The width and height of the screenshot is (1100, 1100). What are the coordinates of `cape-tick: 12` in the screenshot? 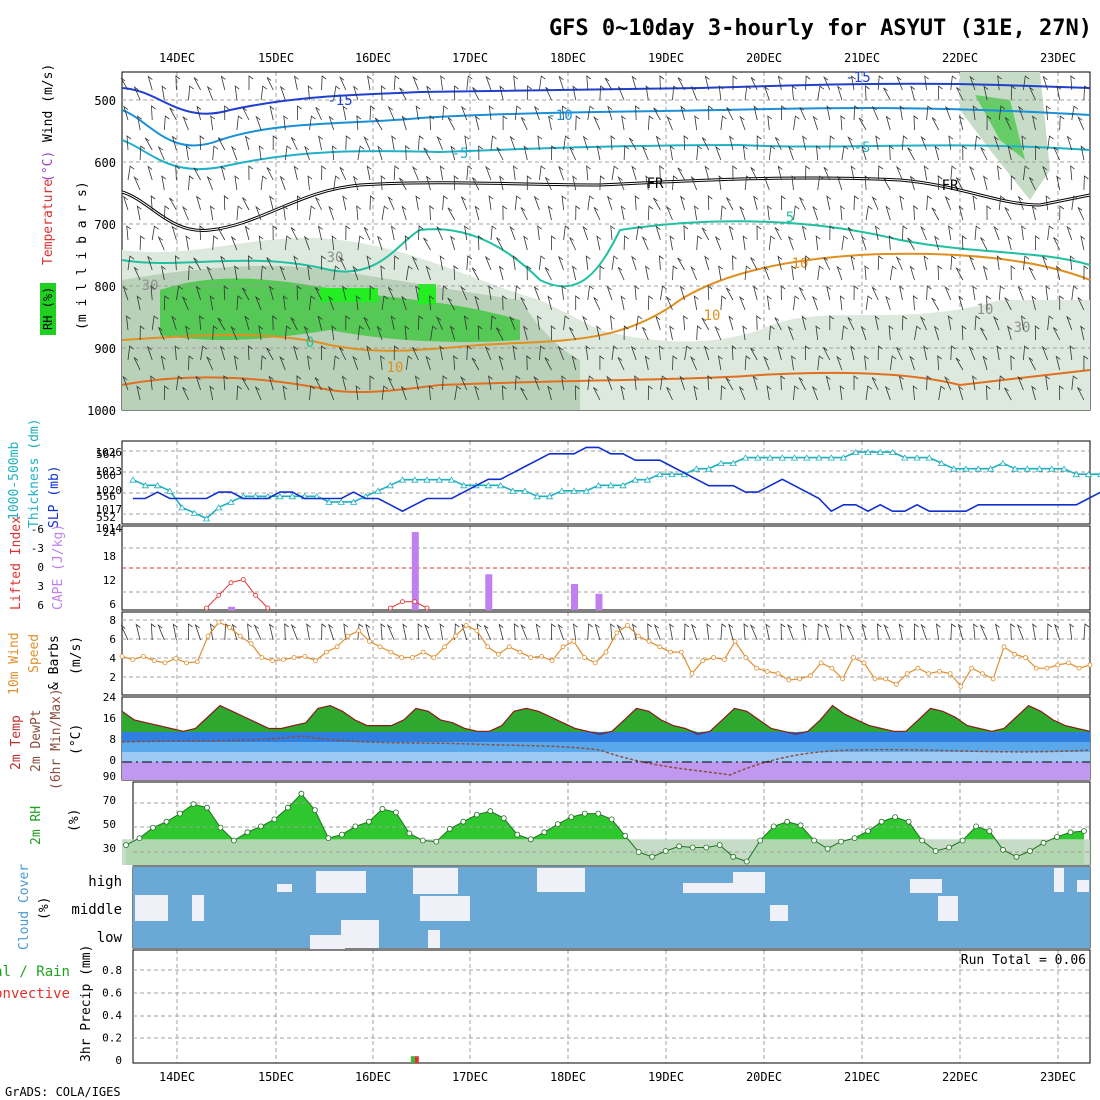 It's located at (109, 580).